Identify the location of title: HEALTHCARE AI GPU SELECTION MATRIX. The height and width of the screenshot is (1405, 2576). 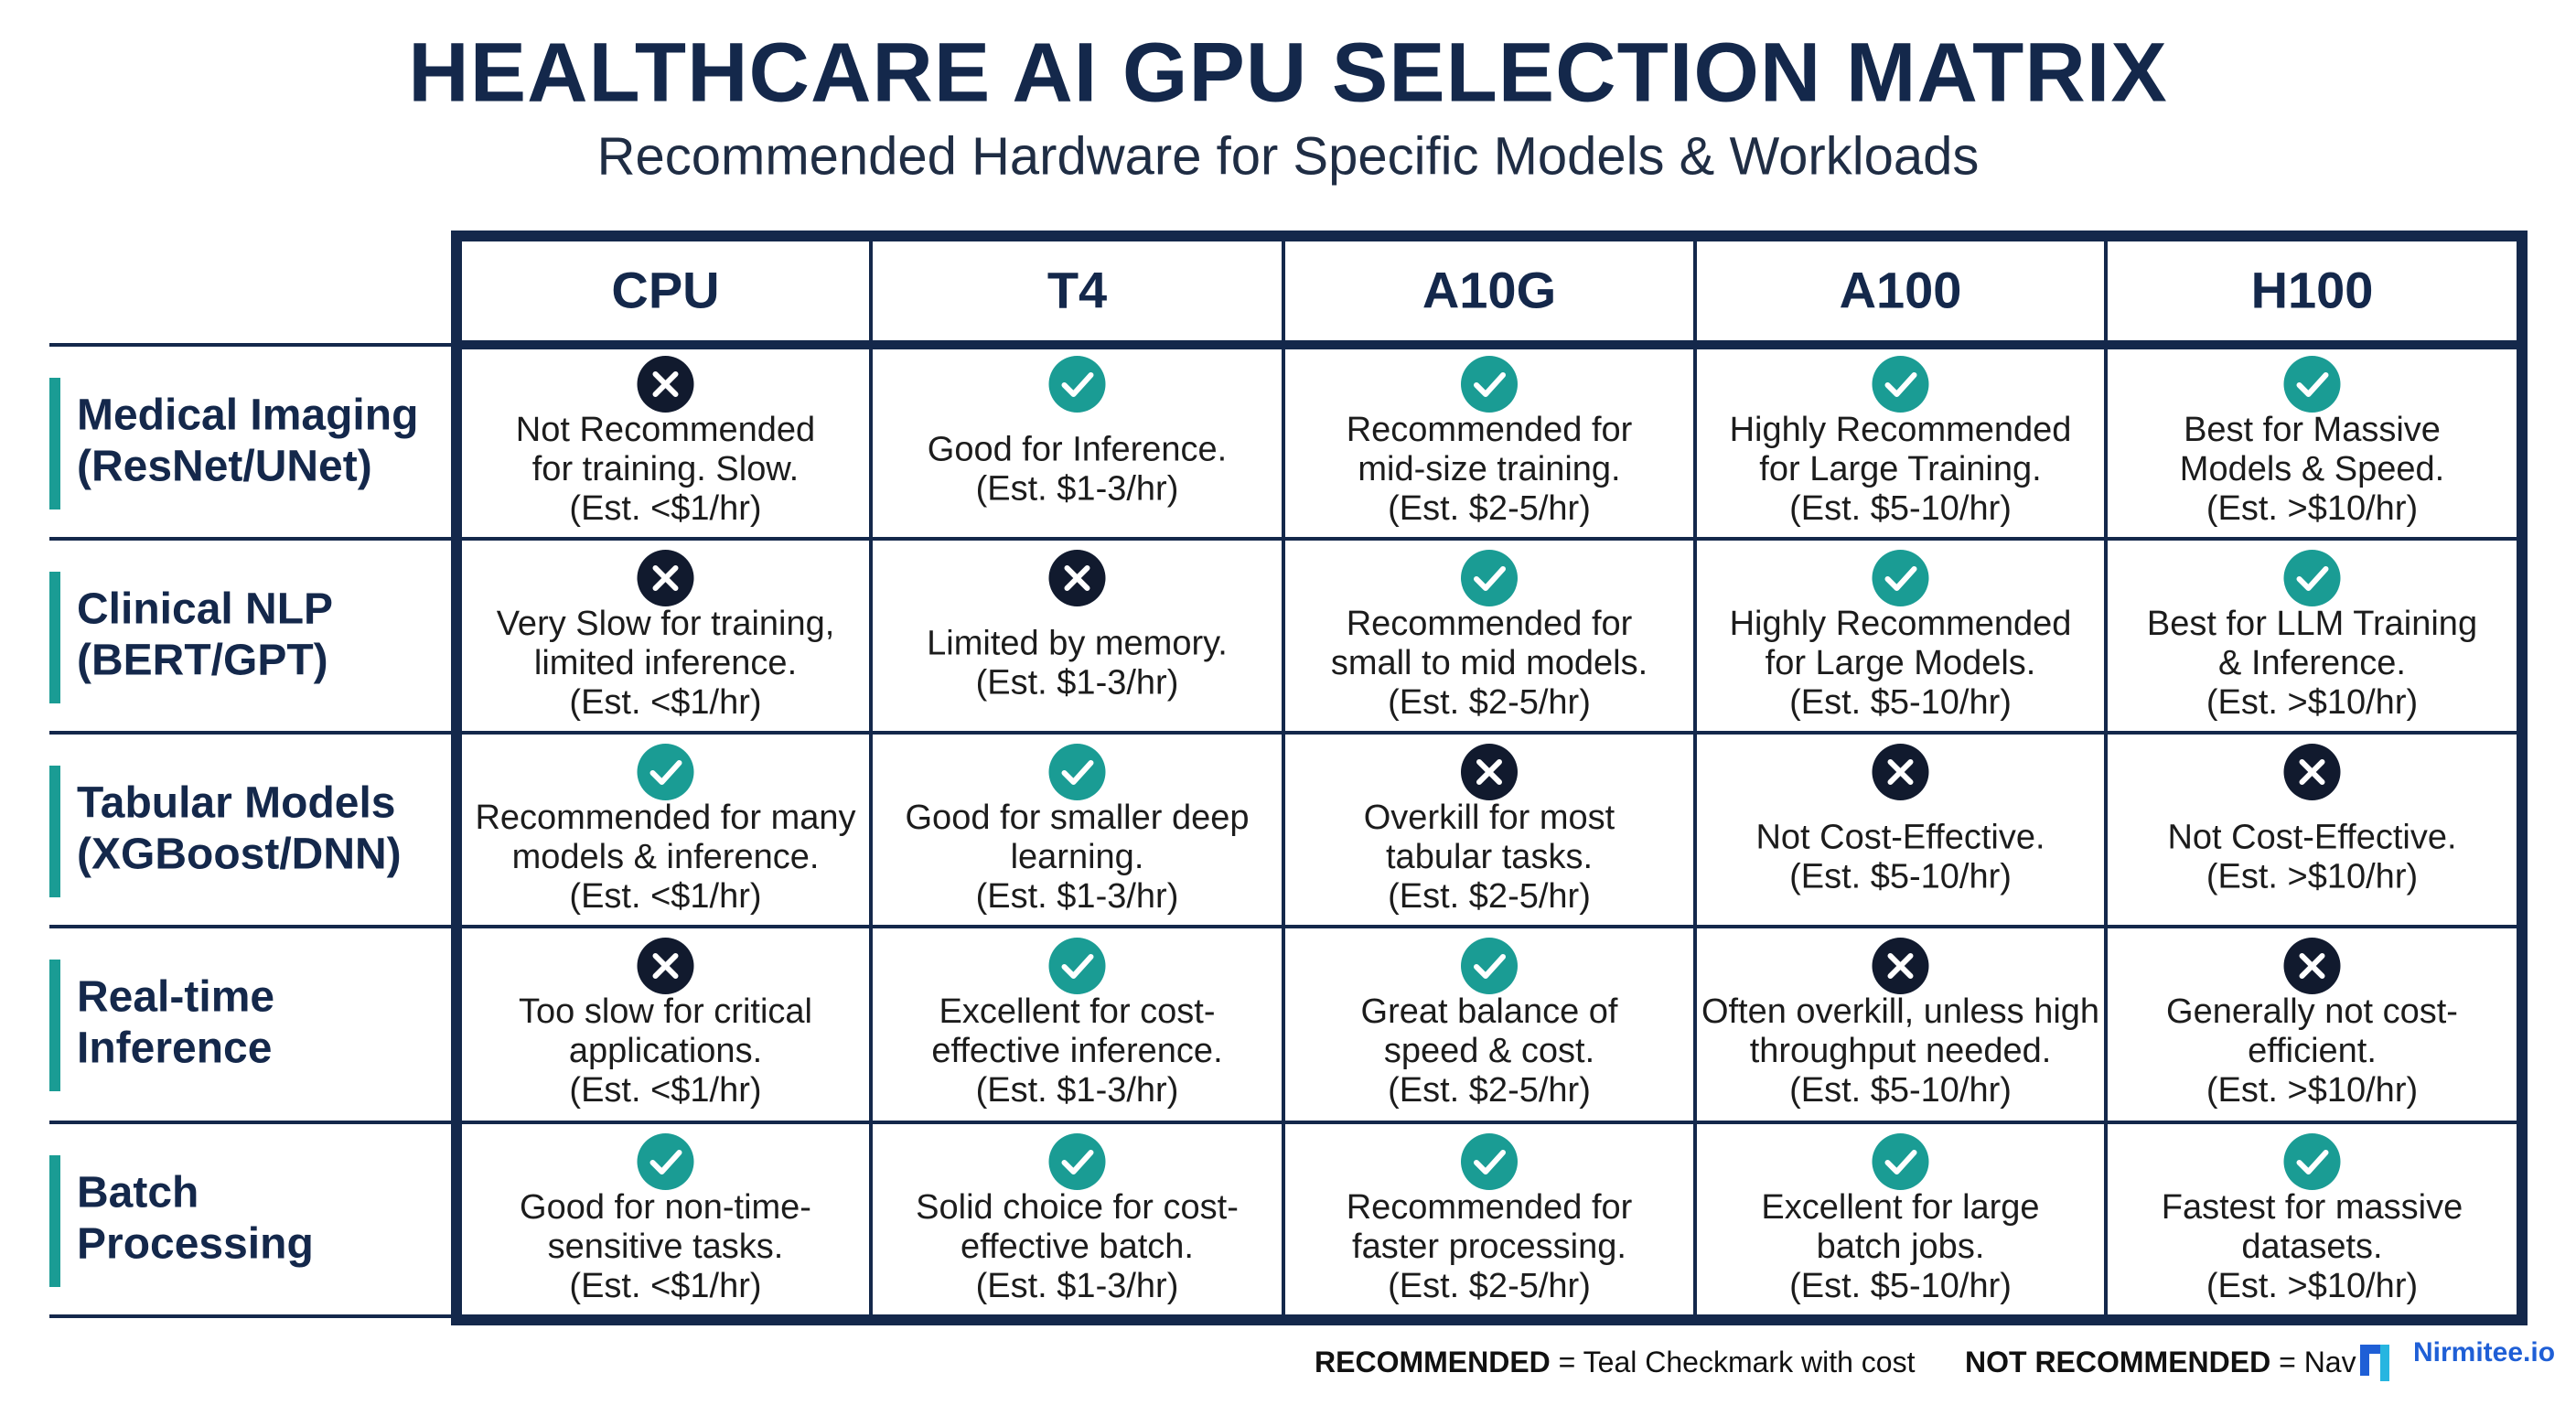
(1288, 72).